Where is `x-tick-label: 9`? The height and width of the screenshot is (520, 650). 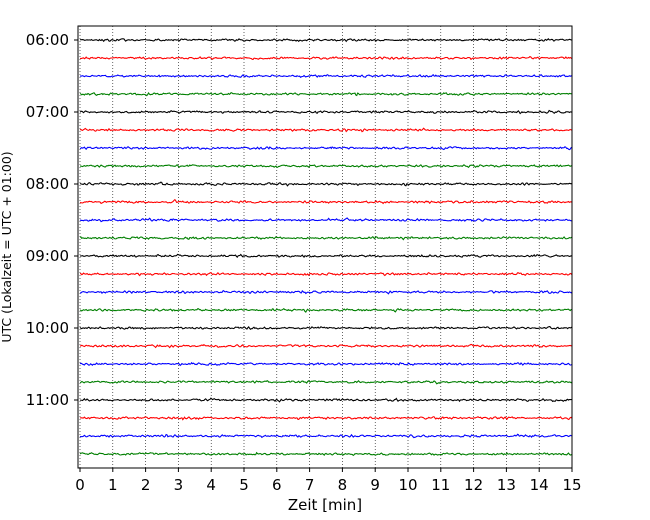 x-tick-label: 9 is located at coordinates (375, 485).